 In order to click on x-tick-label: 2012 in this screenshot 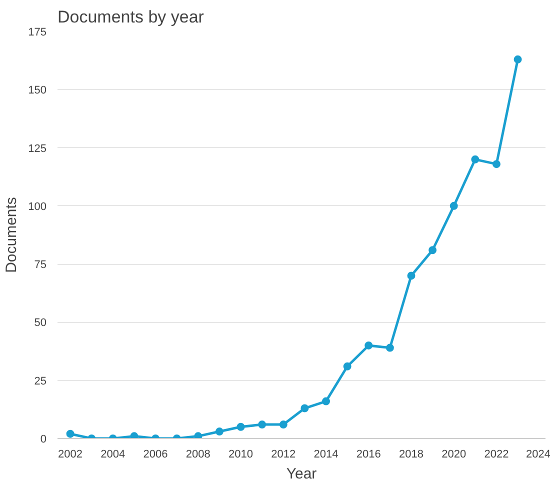, I will do `click(283, 454)`.